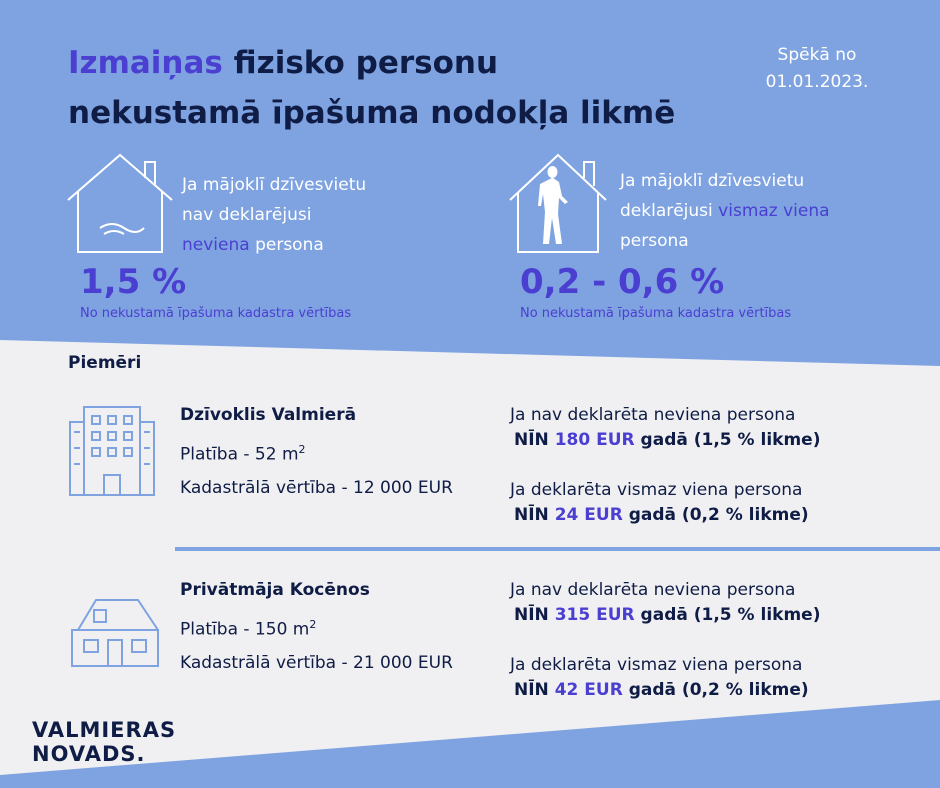  I want to click on logo-line: NOVADS., so click(89, 754).